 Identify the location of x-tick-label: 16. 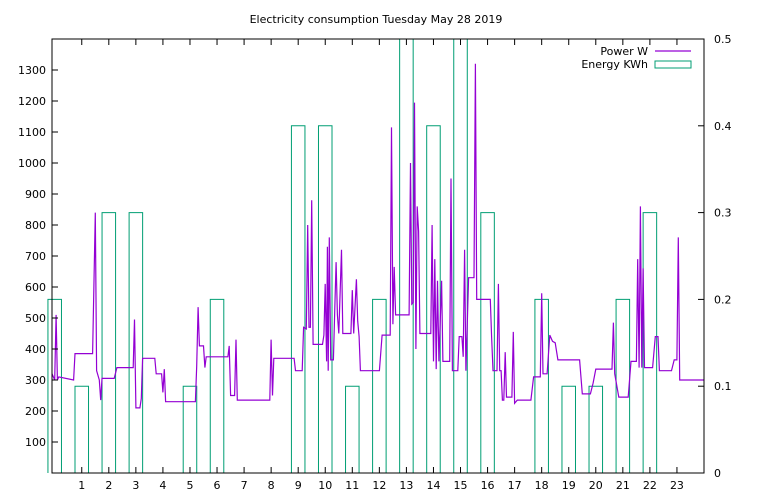
(488, 485).